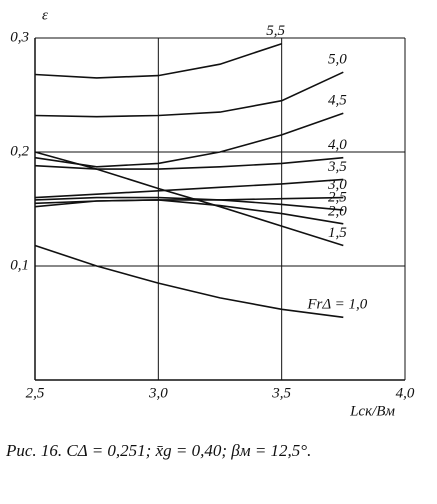 The image size is (437, 504). What do you see at coordinates (337, 145) in the screenshot?
I see `curve-label: 4,0` at bounding box center [337, 145].